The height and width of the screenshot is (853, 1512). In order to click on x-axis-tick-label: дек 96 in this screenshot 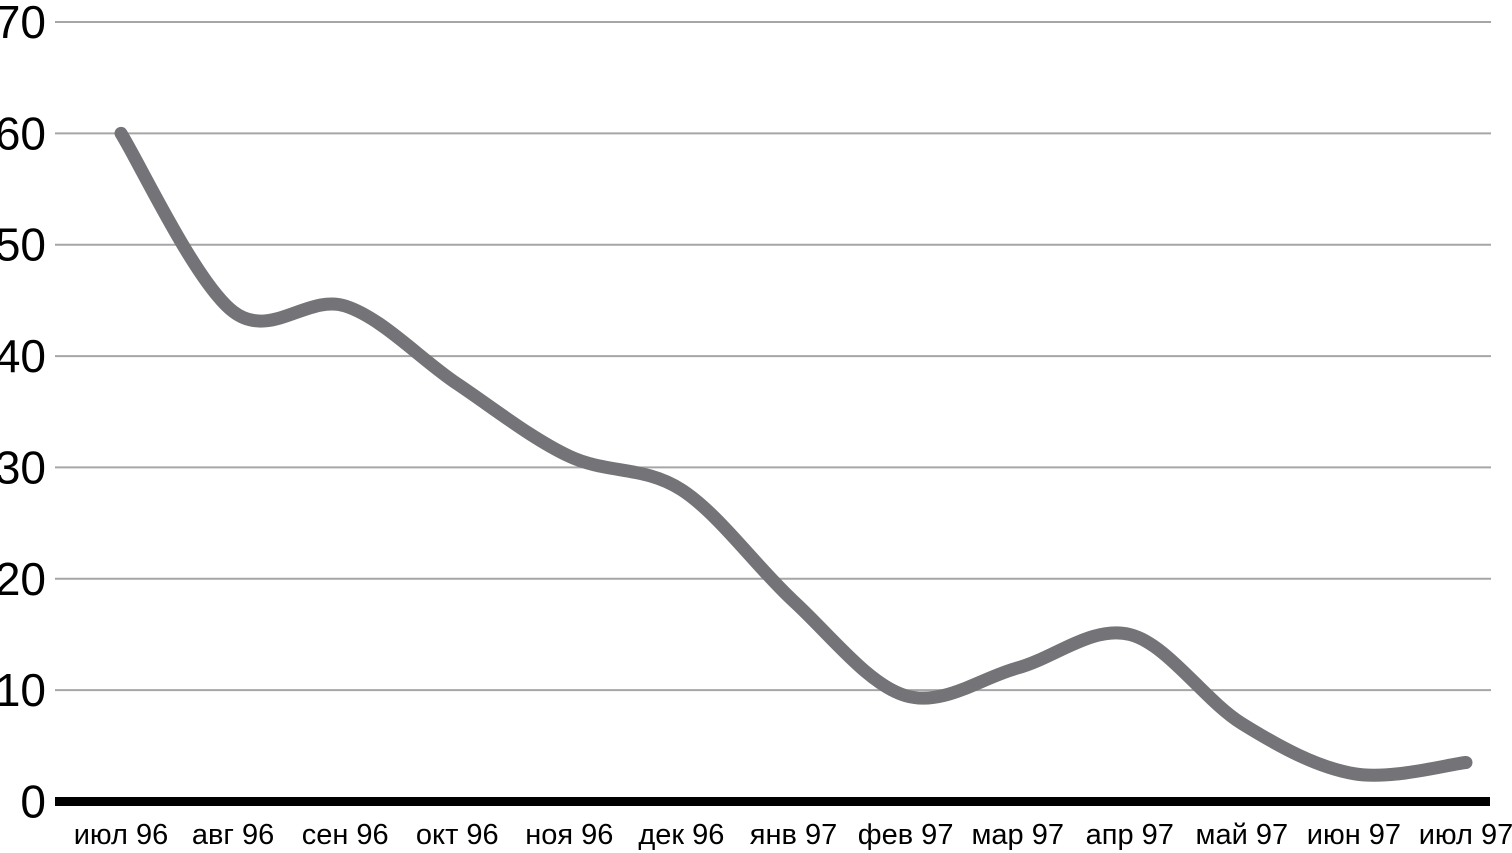, I will do `click(681, 835)`.